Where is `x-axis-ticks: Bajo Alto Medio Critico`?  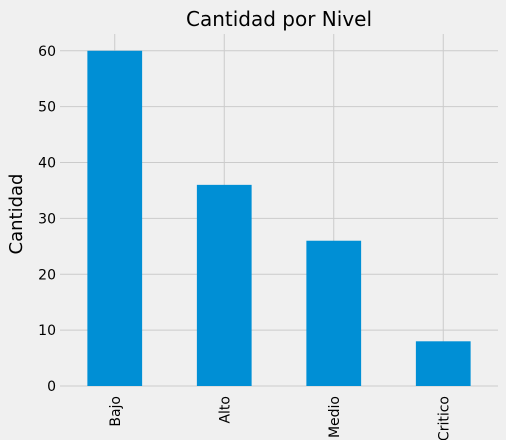
x-axis-ticks: Bajo Alto Medio Critico is located at coordinates (280, 418).